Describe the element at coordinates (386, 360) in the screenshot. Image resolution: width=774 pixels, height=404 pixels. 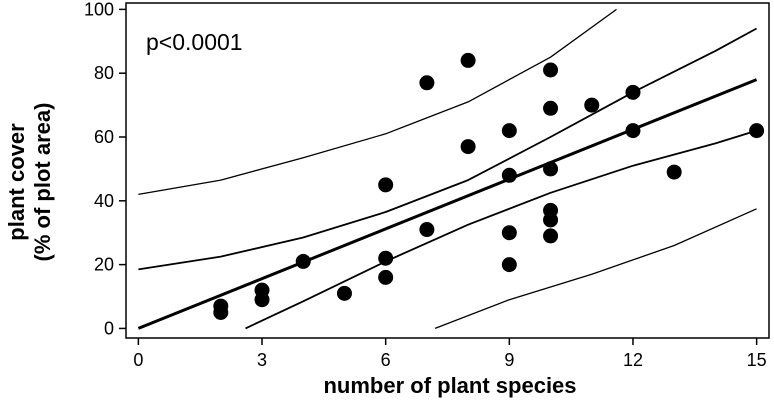
I see `x-tick-label: 6` at that location.